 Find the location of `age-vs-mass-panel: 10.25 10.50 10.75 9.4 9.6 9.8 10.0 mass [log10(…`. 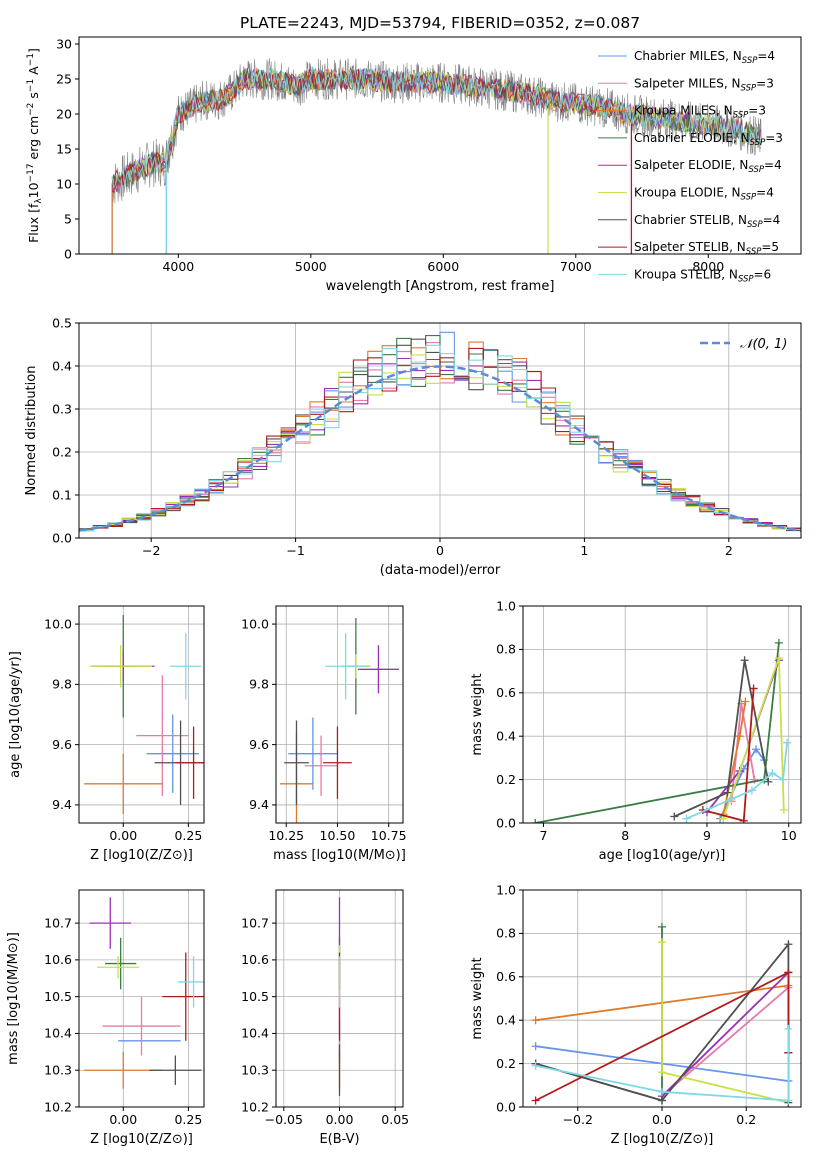

age-vs-mass-panel: 10.25 10.50 10.75 9.4 9.6 9.8 10.0 mass [log10(… is located at coordinates (324, 734).